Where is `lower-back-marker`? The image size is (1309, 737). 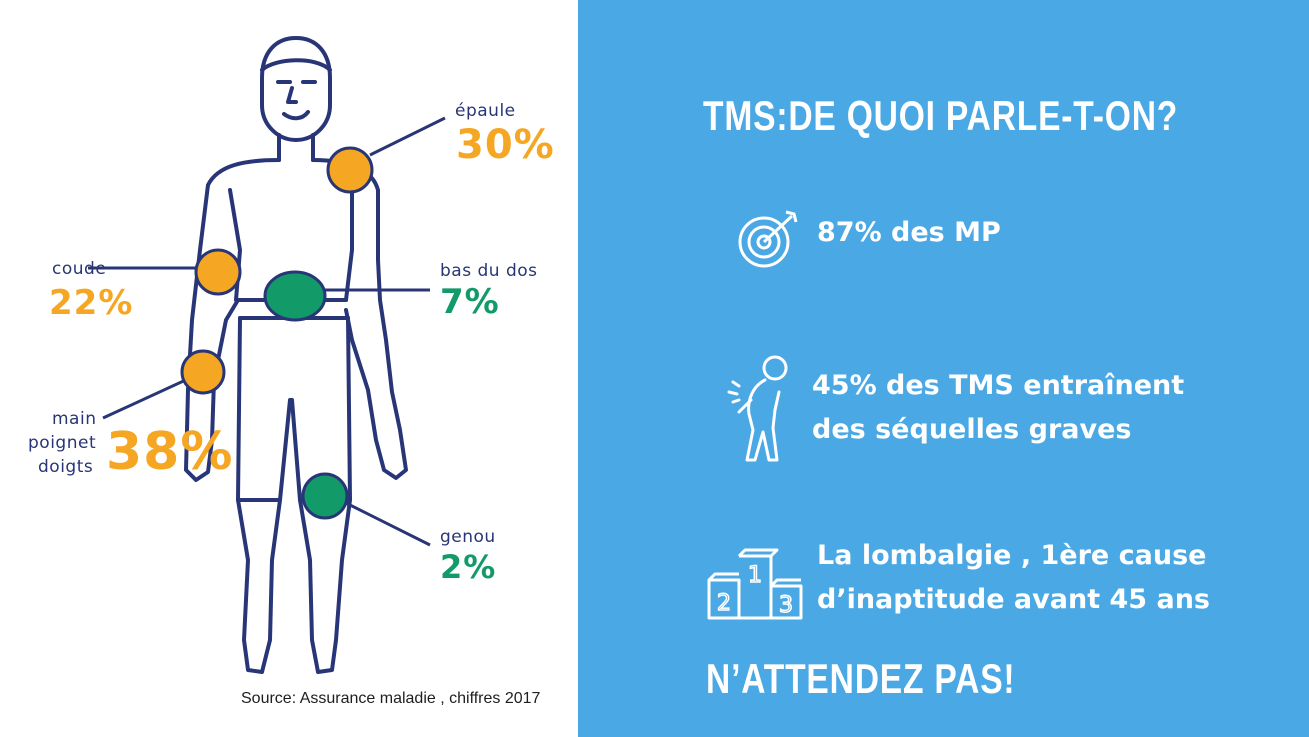 lower-back-marker is located at coordinates (295, 296).